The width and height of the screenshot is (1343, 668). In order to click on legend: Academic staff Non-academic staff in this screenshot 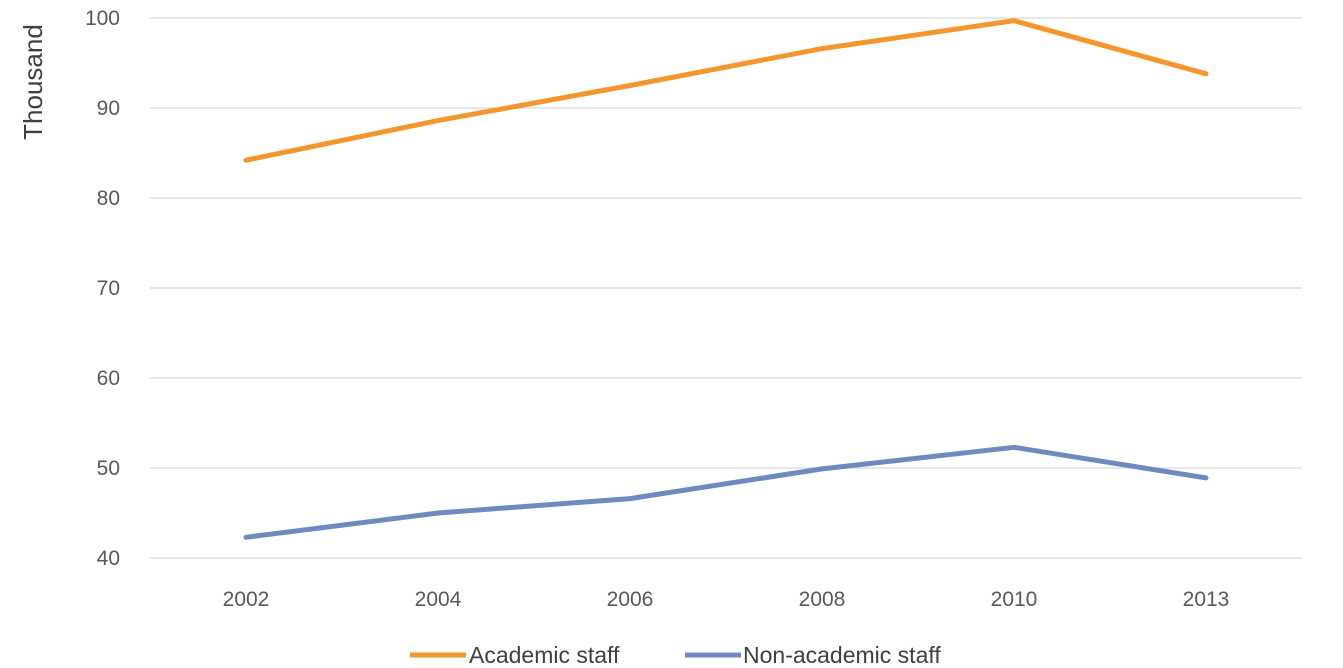, I will do `click(675, 655)`.